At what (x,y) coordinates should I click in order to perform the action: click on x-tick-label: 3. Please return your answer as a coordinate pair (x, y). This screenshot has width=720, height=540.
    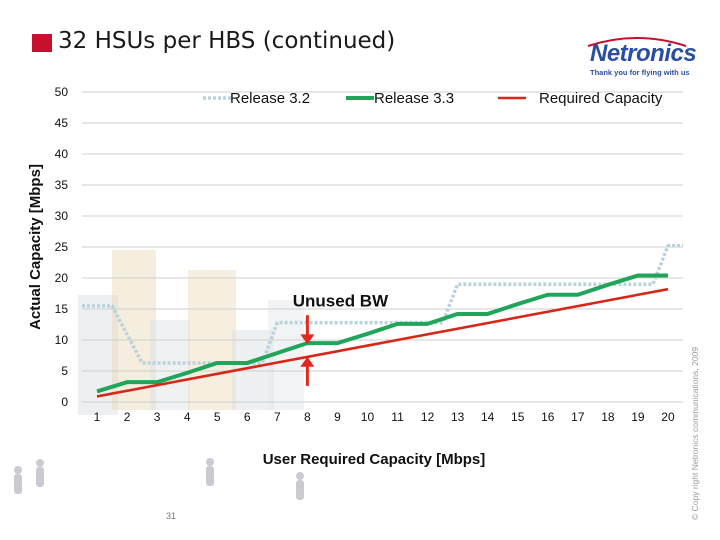
    Looking at the image, I should click on (157, 417).